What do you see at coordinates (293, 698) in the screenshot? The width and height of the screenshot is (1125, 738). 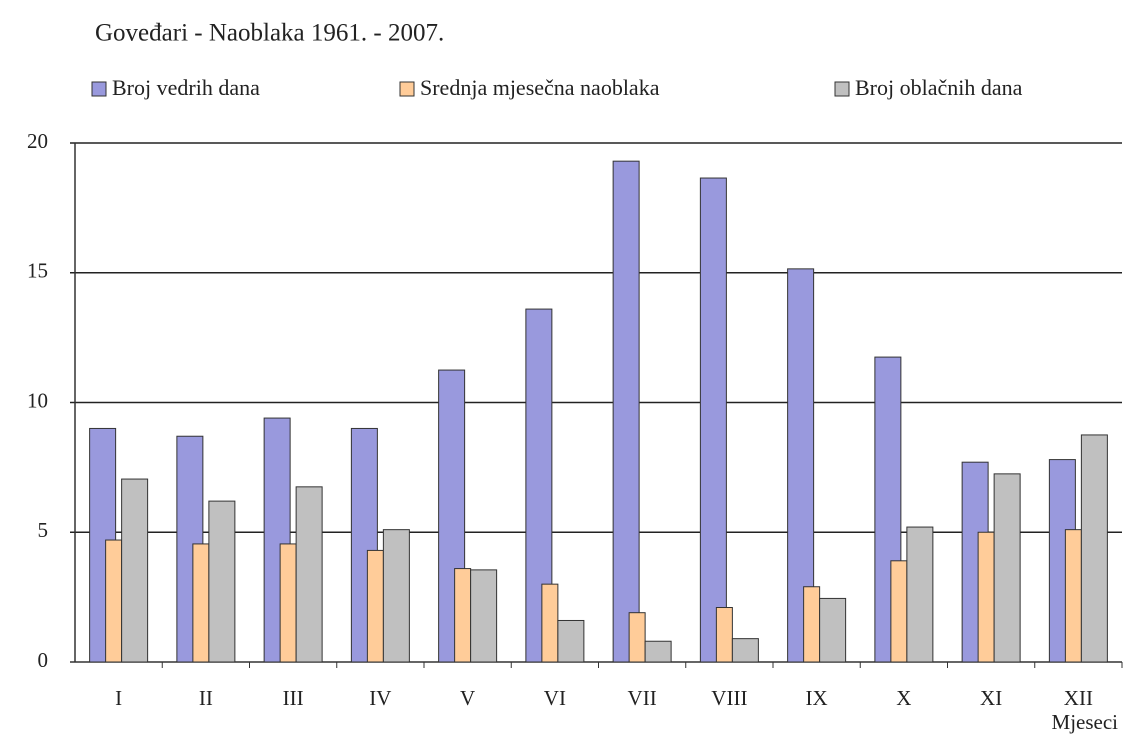 I see `x-tick-label: III` at bounding box center [293, 698].